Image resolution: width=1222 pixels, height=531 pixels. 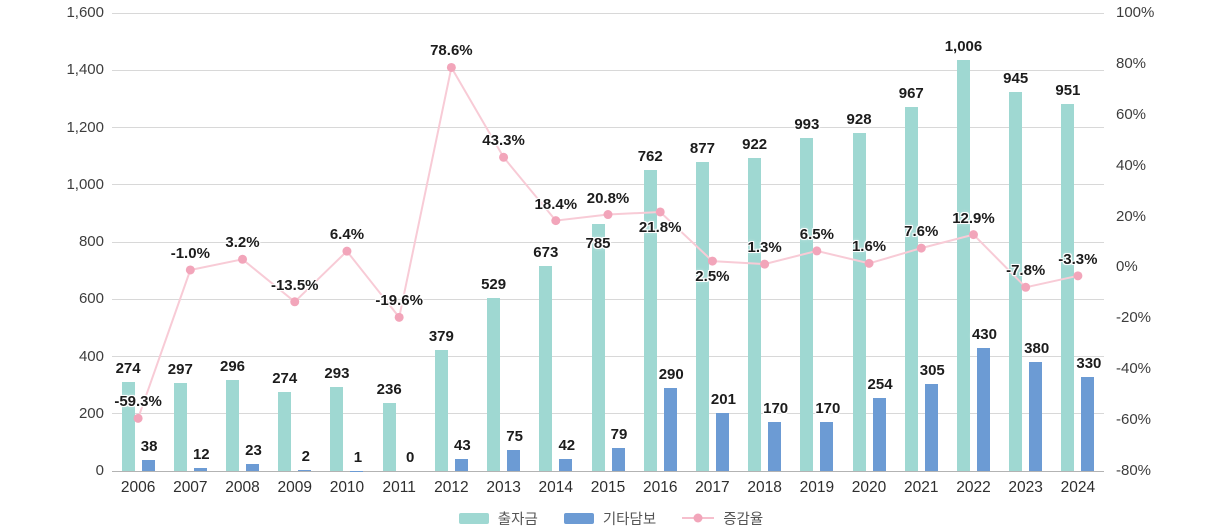 What do you see at coordinates (253, 451) in the screenshot?
I see `gitadambo-value-label: 23` at bounding box center [253, 451].